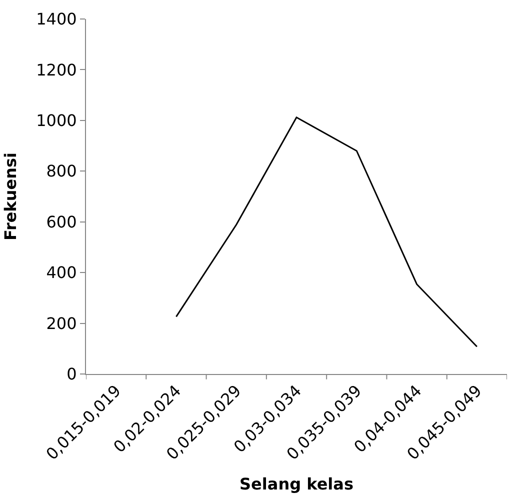 This screenshot has width=522, height=500. Describe the element at coordinates (56, 70) in the screenshot. I see `y-tick-label: 1200` at that location.